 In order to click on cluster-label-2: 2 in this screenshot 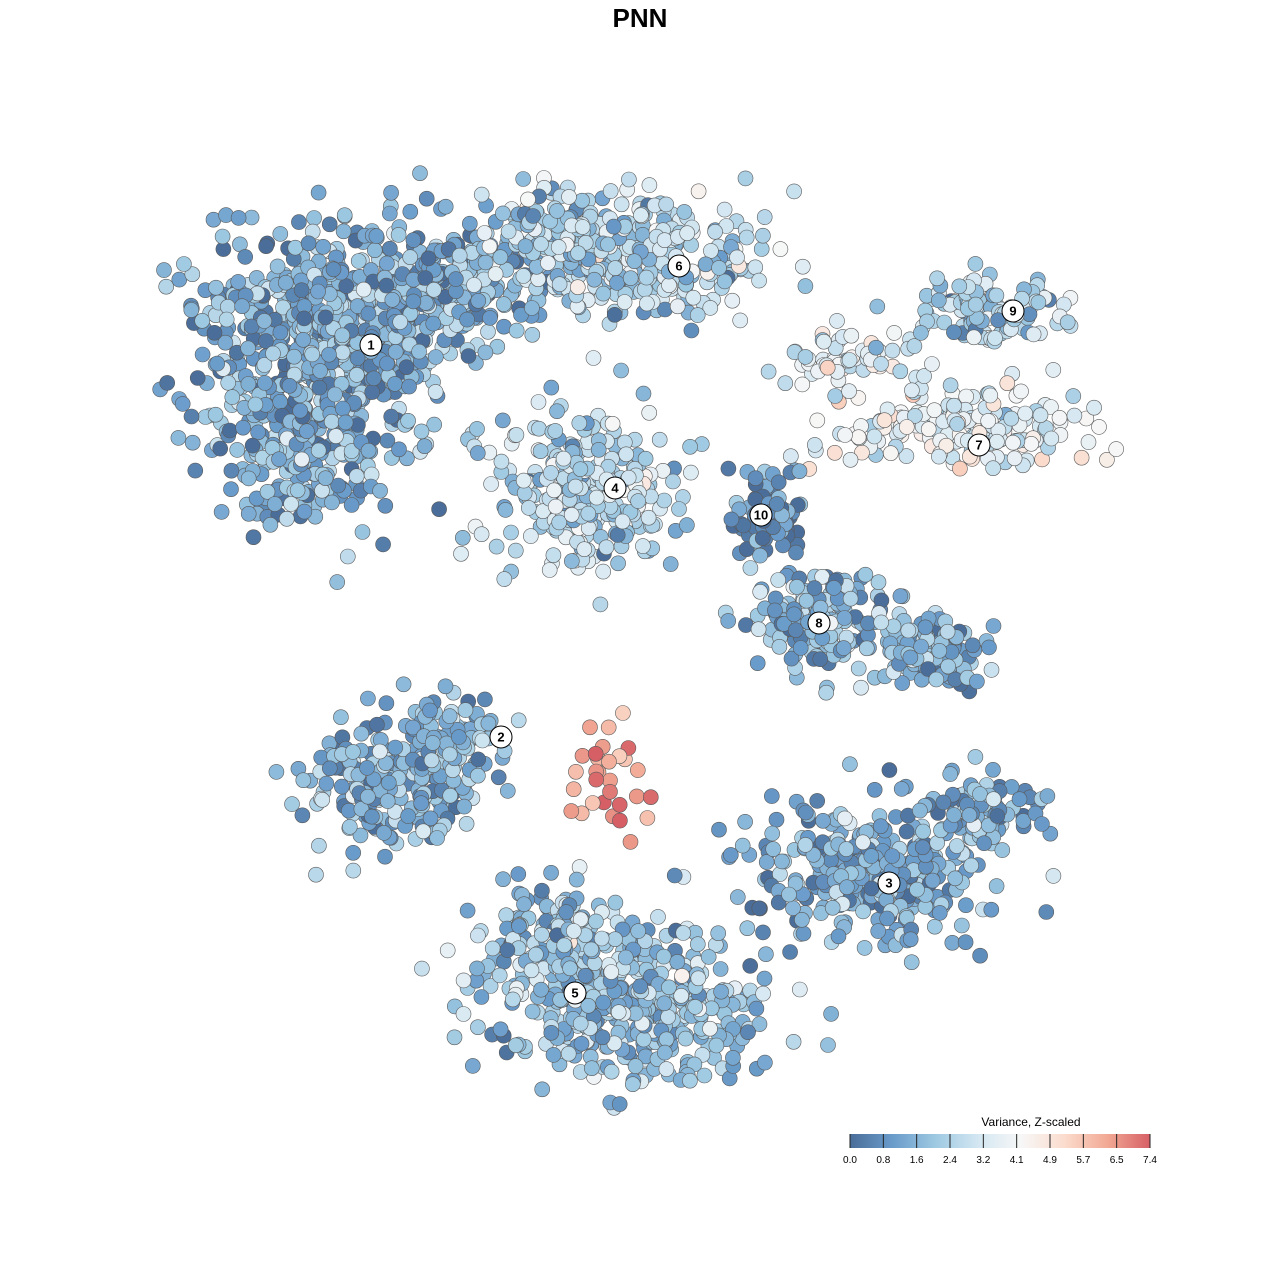, I will do `click(501, 737)`.